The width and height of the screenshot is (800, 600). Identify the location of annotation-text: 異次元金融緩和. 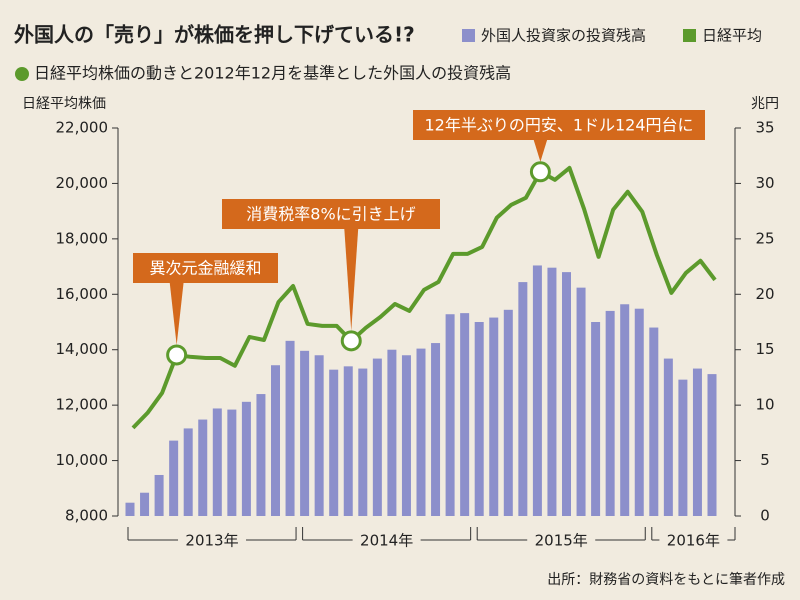
(205, 268).